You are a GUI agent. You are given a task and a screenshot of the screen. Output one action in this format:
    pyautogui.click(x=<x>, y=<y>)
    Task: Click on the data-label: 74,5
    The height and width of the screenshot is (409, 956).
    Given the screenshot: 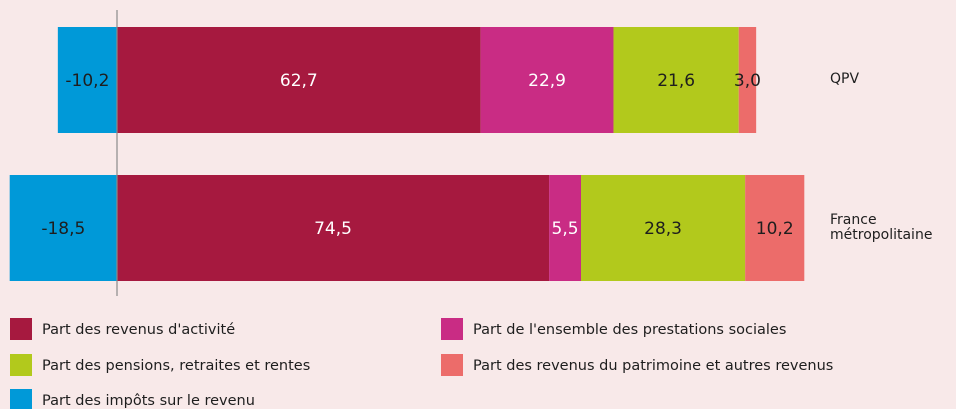 What is the action you would take?
    pyautogui.click(x=333, y=229)
    